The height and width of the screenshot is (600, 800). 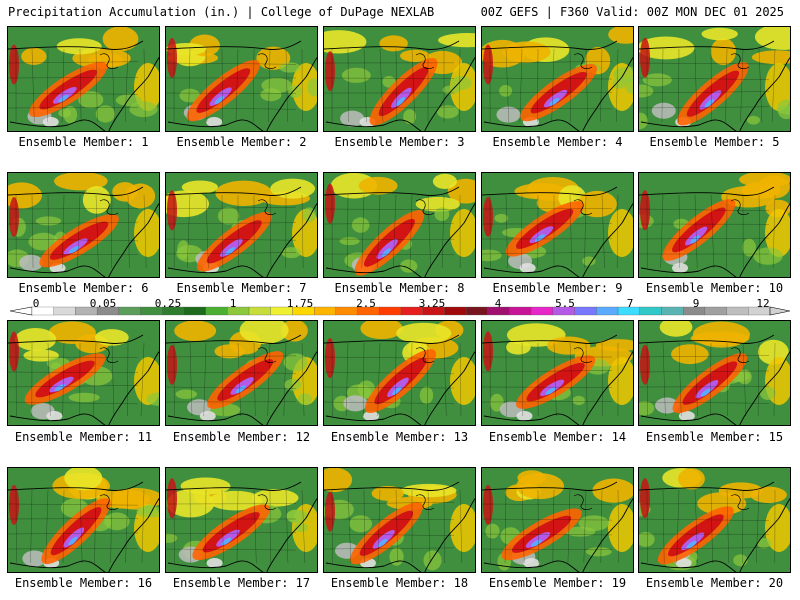 What do you see at coordinates (696, 303) in the screenshot?
I see `colorbar-tick-label: 9` at bounding box center [696, 303].